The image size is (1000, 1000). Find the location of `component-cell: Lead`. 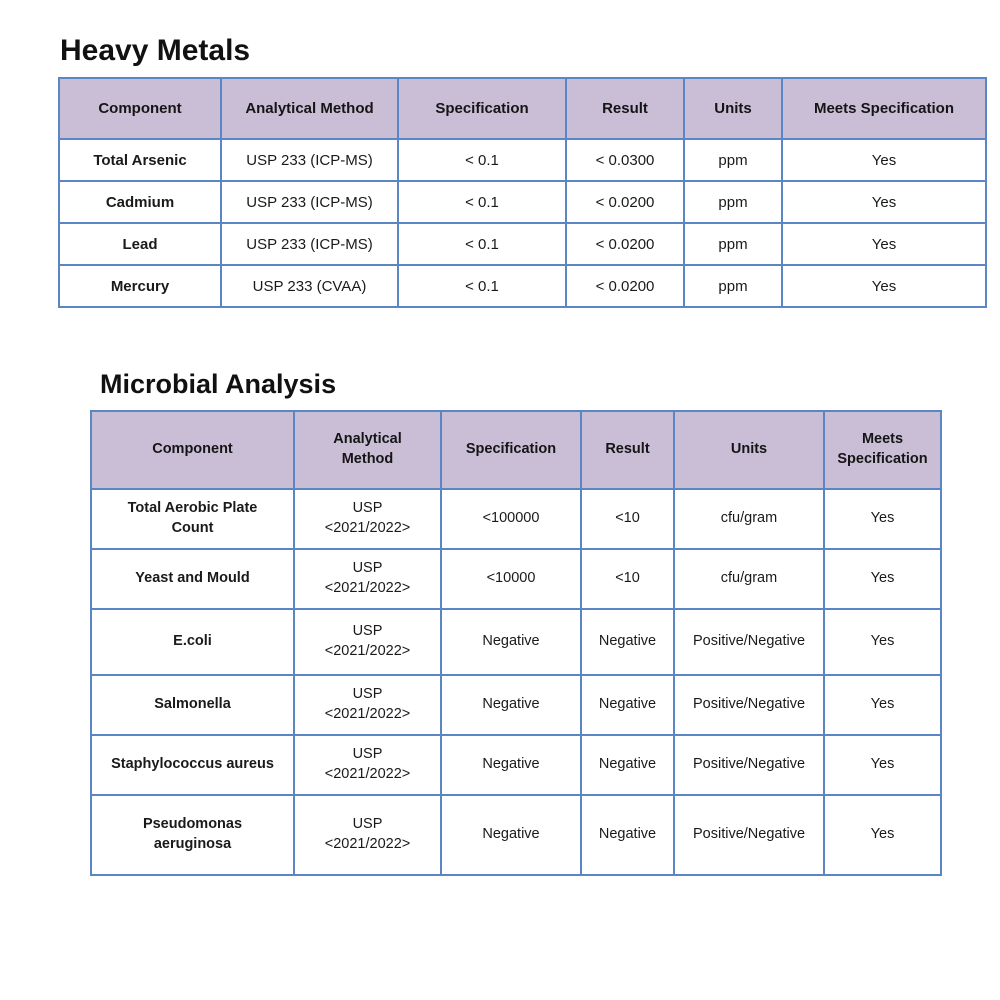

component-cell: Lead is located at coordinates (140, 244).